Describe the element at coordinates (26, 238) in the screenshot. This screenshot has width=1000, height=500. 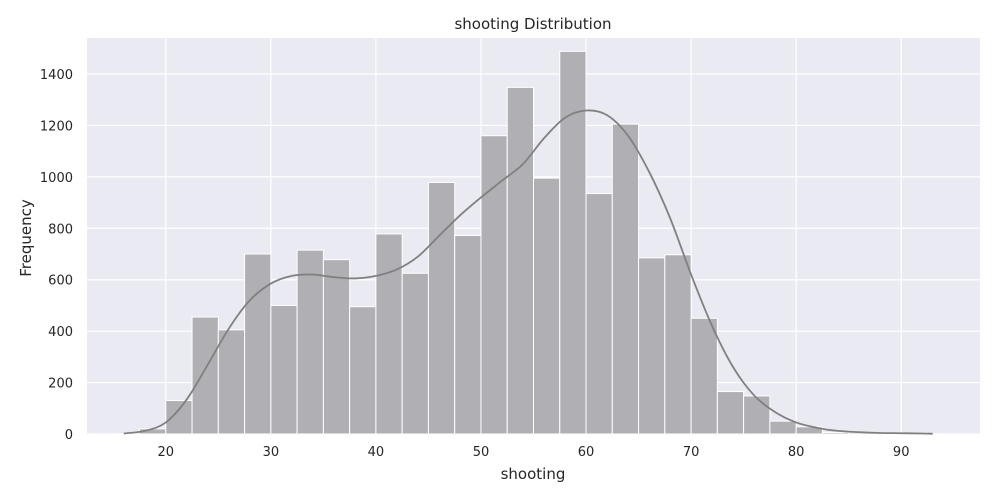
I see `y-axis-label: Frequency` at that location.